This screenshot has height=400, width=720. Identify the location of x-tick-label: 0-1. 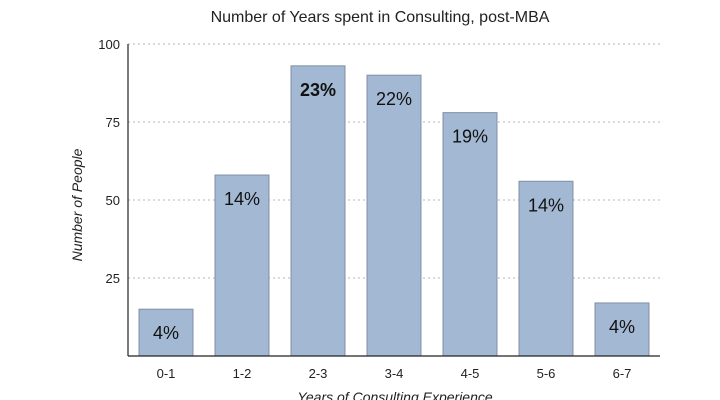
(166, 373).